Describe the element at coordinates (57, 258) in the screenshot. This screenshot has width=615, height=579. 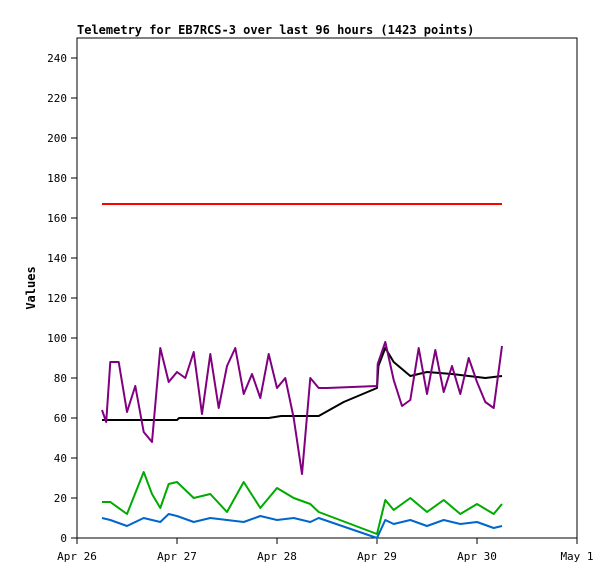
I see `y-tick-label: 140` at that location.